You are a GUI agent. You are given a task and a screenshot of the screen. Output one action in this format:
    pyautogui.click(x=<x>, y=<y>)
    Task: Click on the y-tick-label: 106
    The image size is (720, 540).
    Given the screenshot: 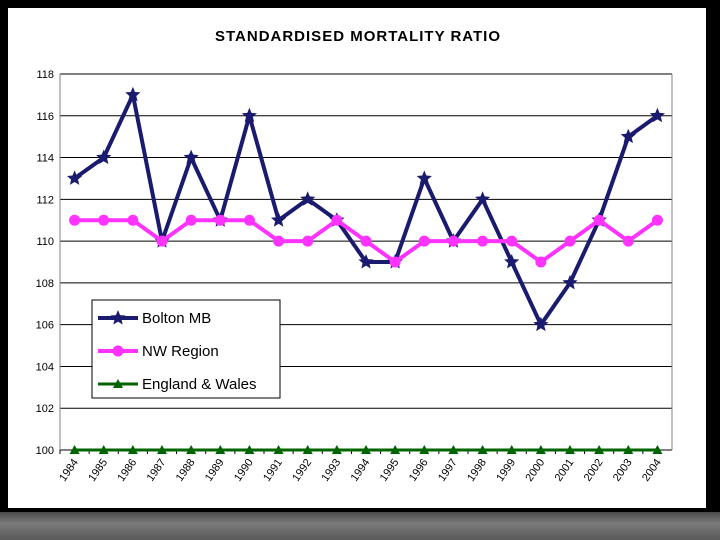 What is the action you would take?
    pyautogui.click(x=45, y=326)
    